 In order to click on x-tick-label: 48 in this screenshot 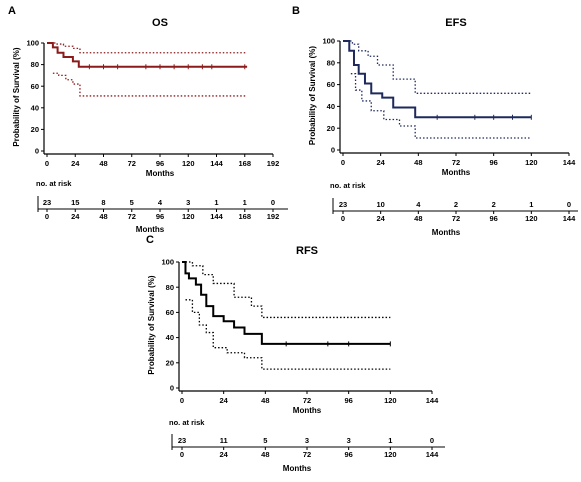, I will do `click(265, 400)`.